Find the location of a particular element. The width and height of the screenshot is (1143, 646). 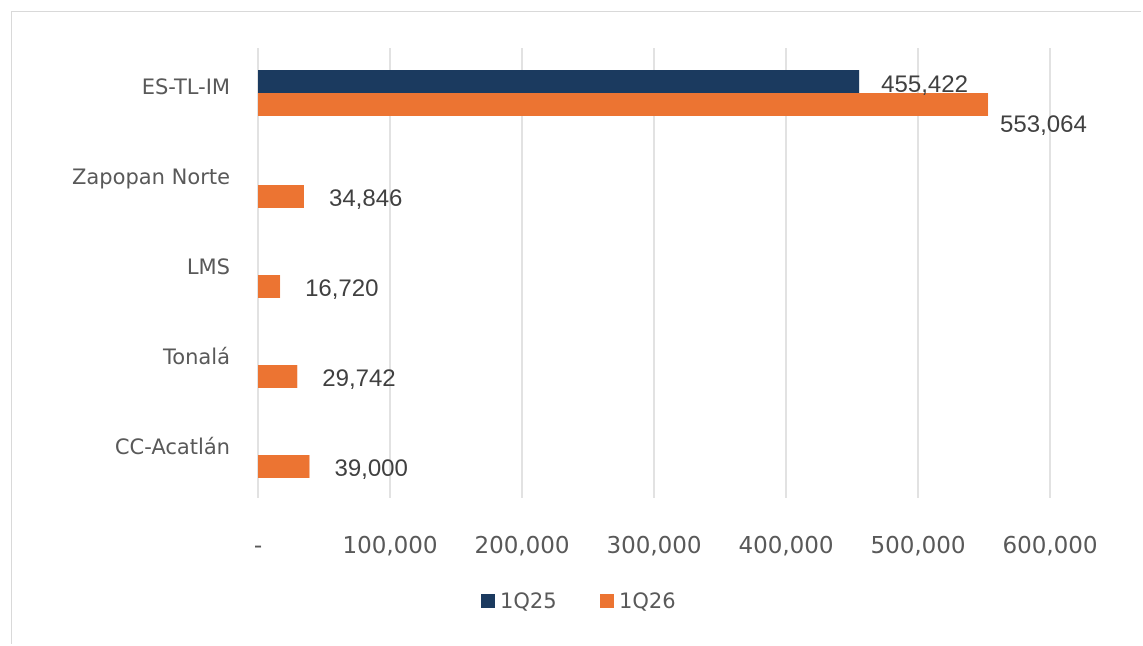

x-tick-label: 400,000 is located at coordinates (785, 546).